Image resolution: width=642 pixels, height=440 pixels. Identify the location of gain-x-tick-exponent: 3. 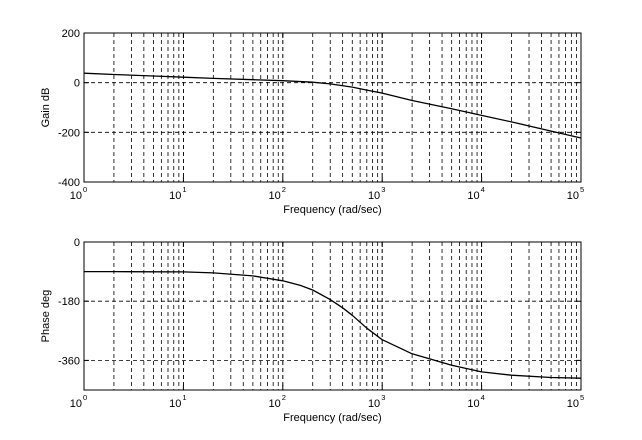
(383, 189).